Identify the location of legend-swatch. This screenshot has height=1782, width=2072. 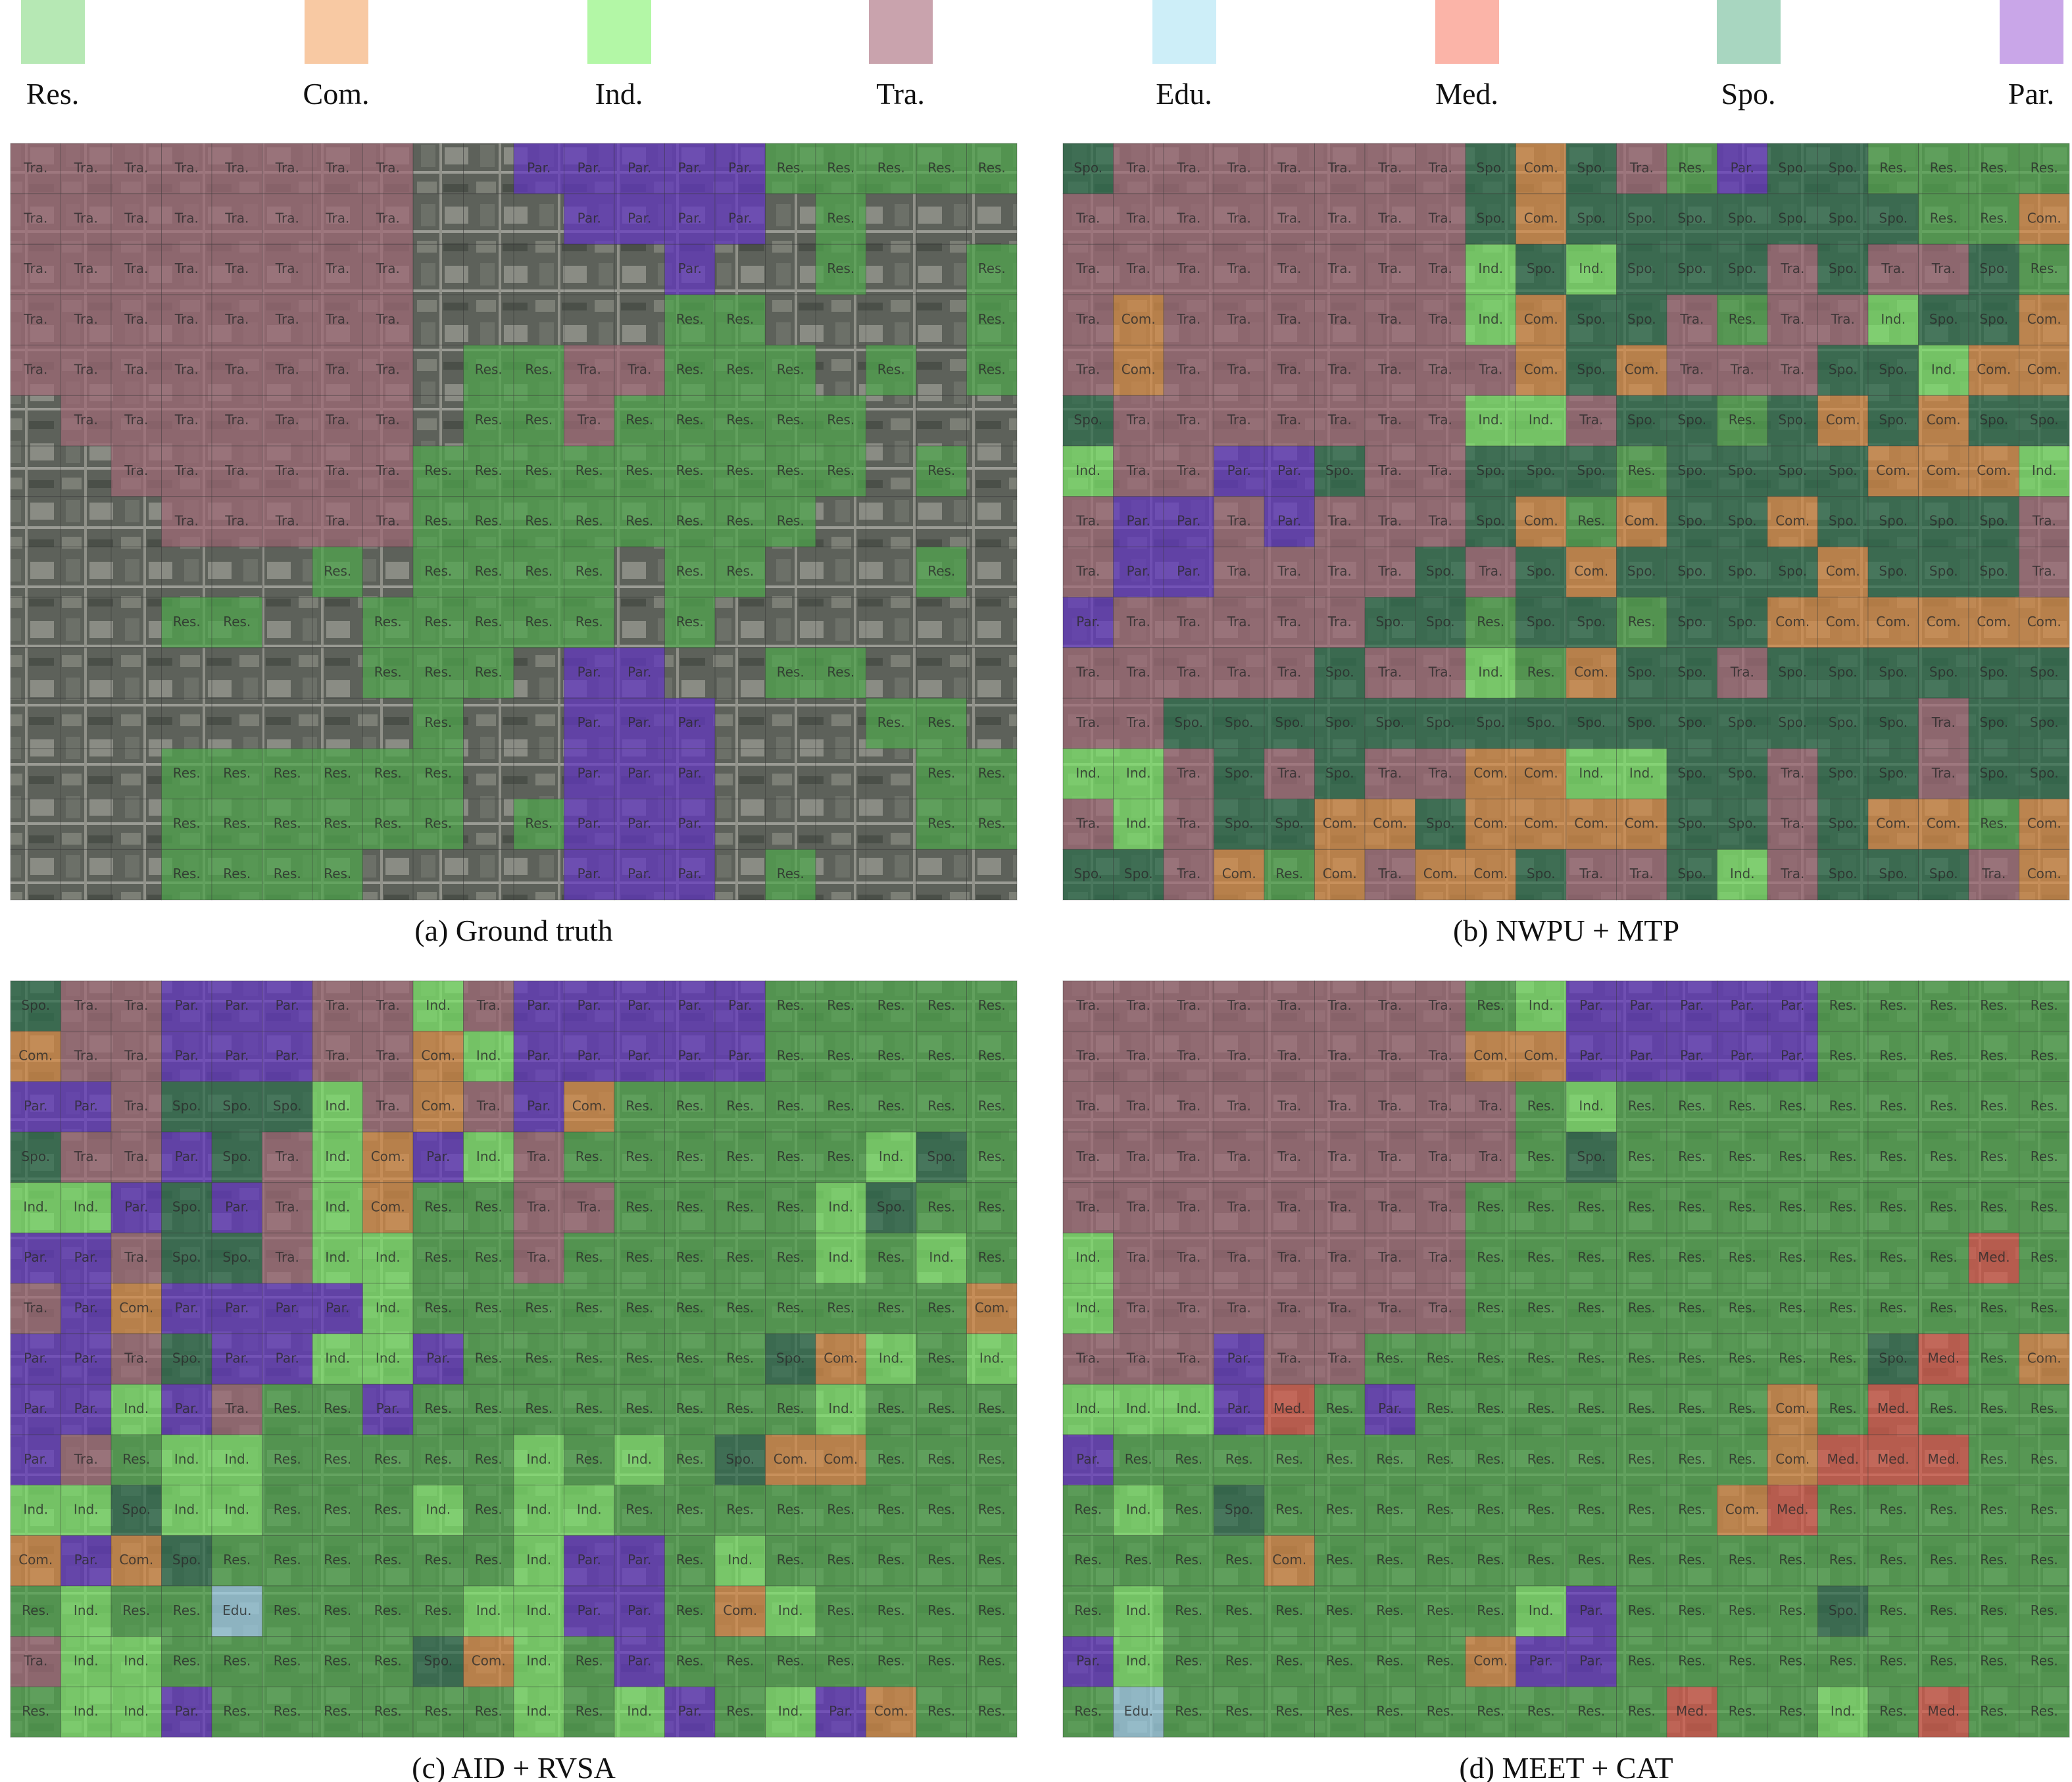
(901, 32).